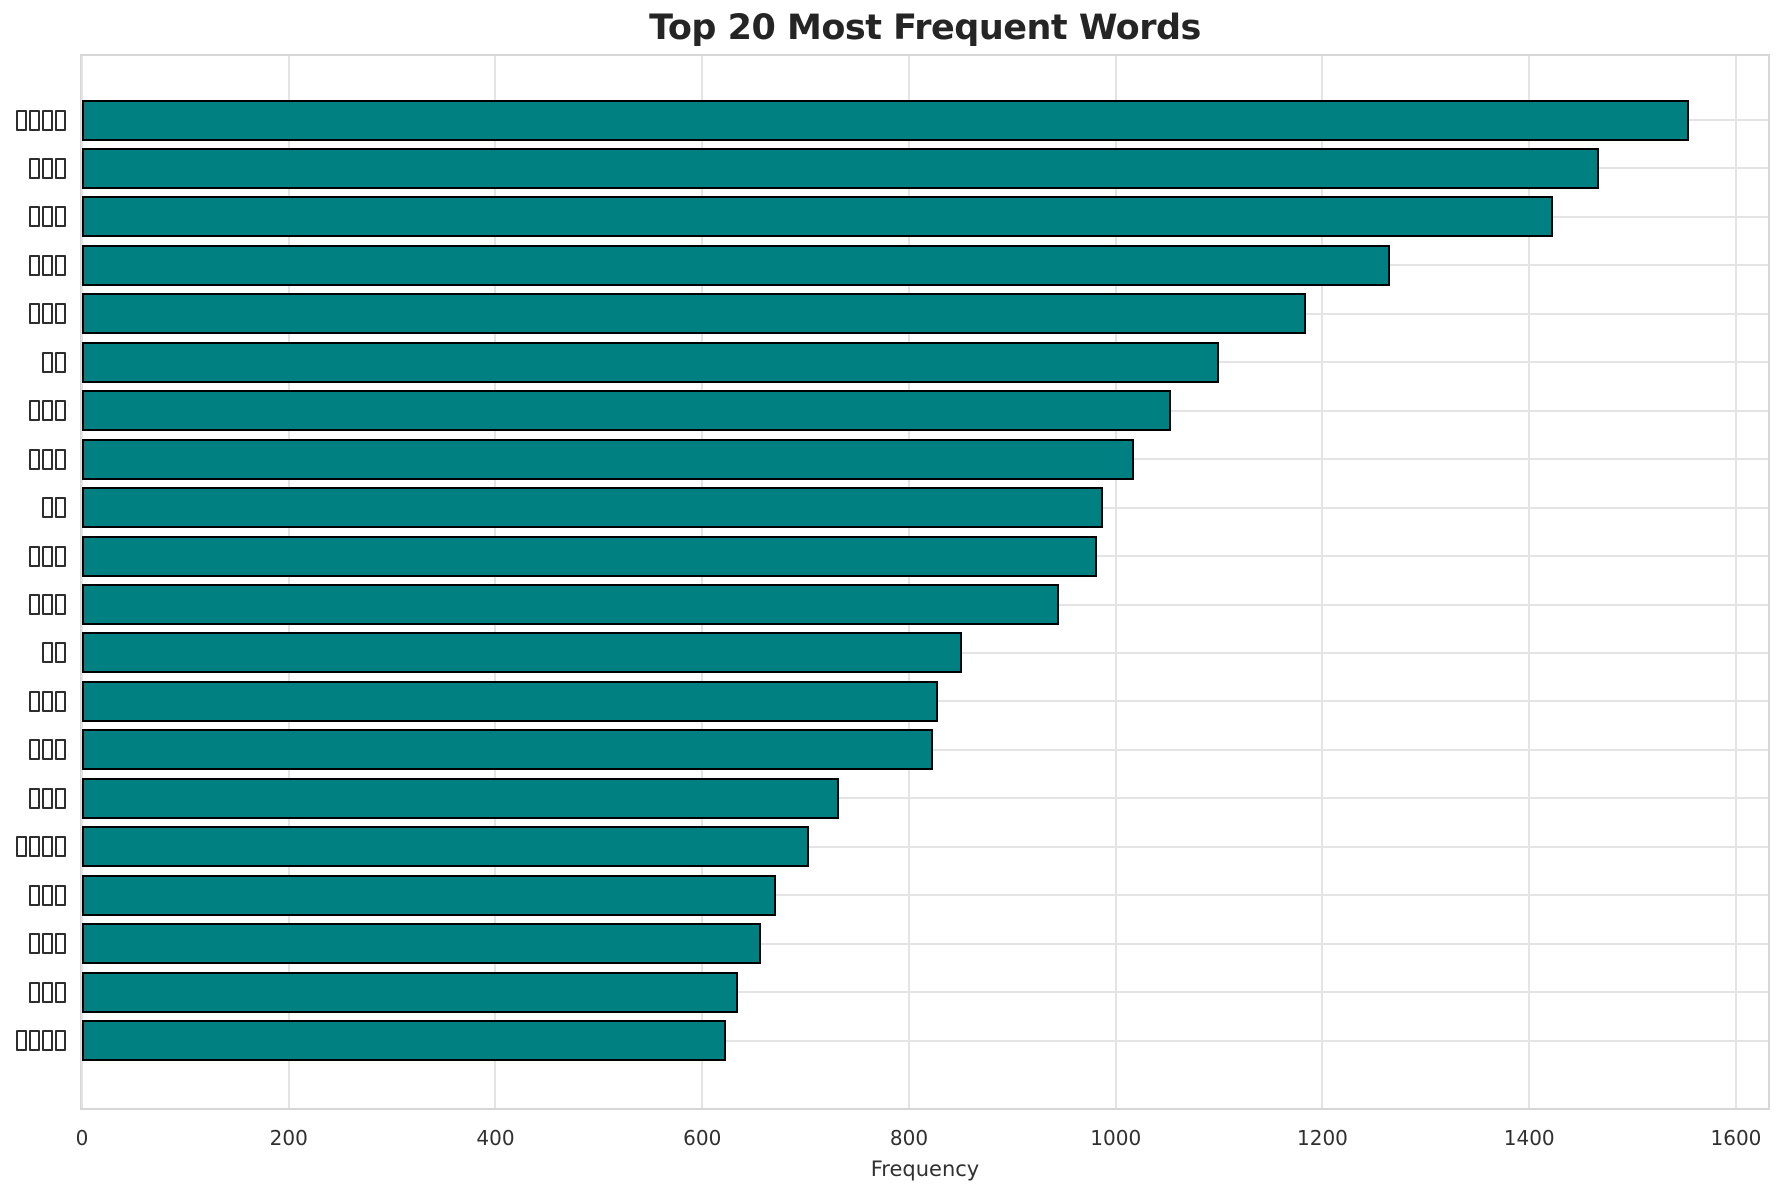  What do you see at coordinates (1116, 1138) in the screenshot?
I see `x-tick-label: 1000` at bounding box center [1116, 1138].